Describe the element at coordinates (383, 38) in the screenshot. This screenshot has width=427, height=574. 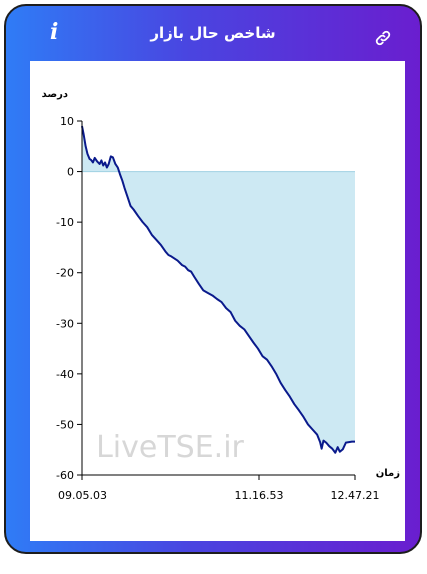
I see `link-icon` at that location.